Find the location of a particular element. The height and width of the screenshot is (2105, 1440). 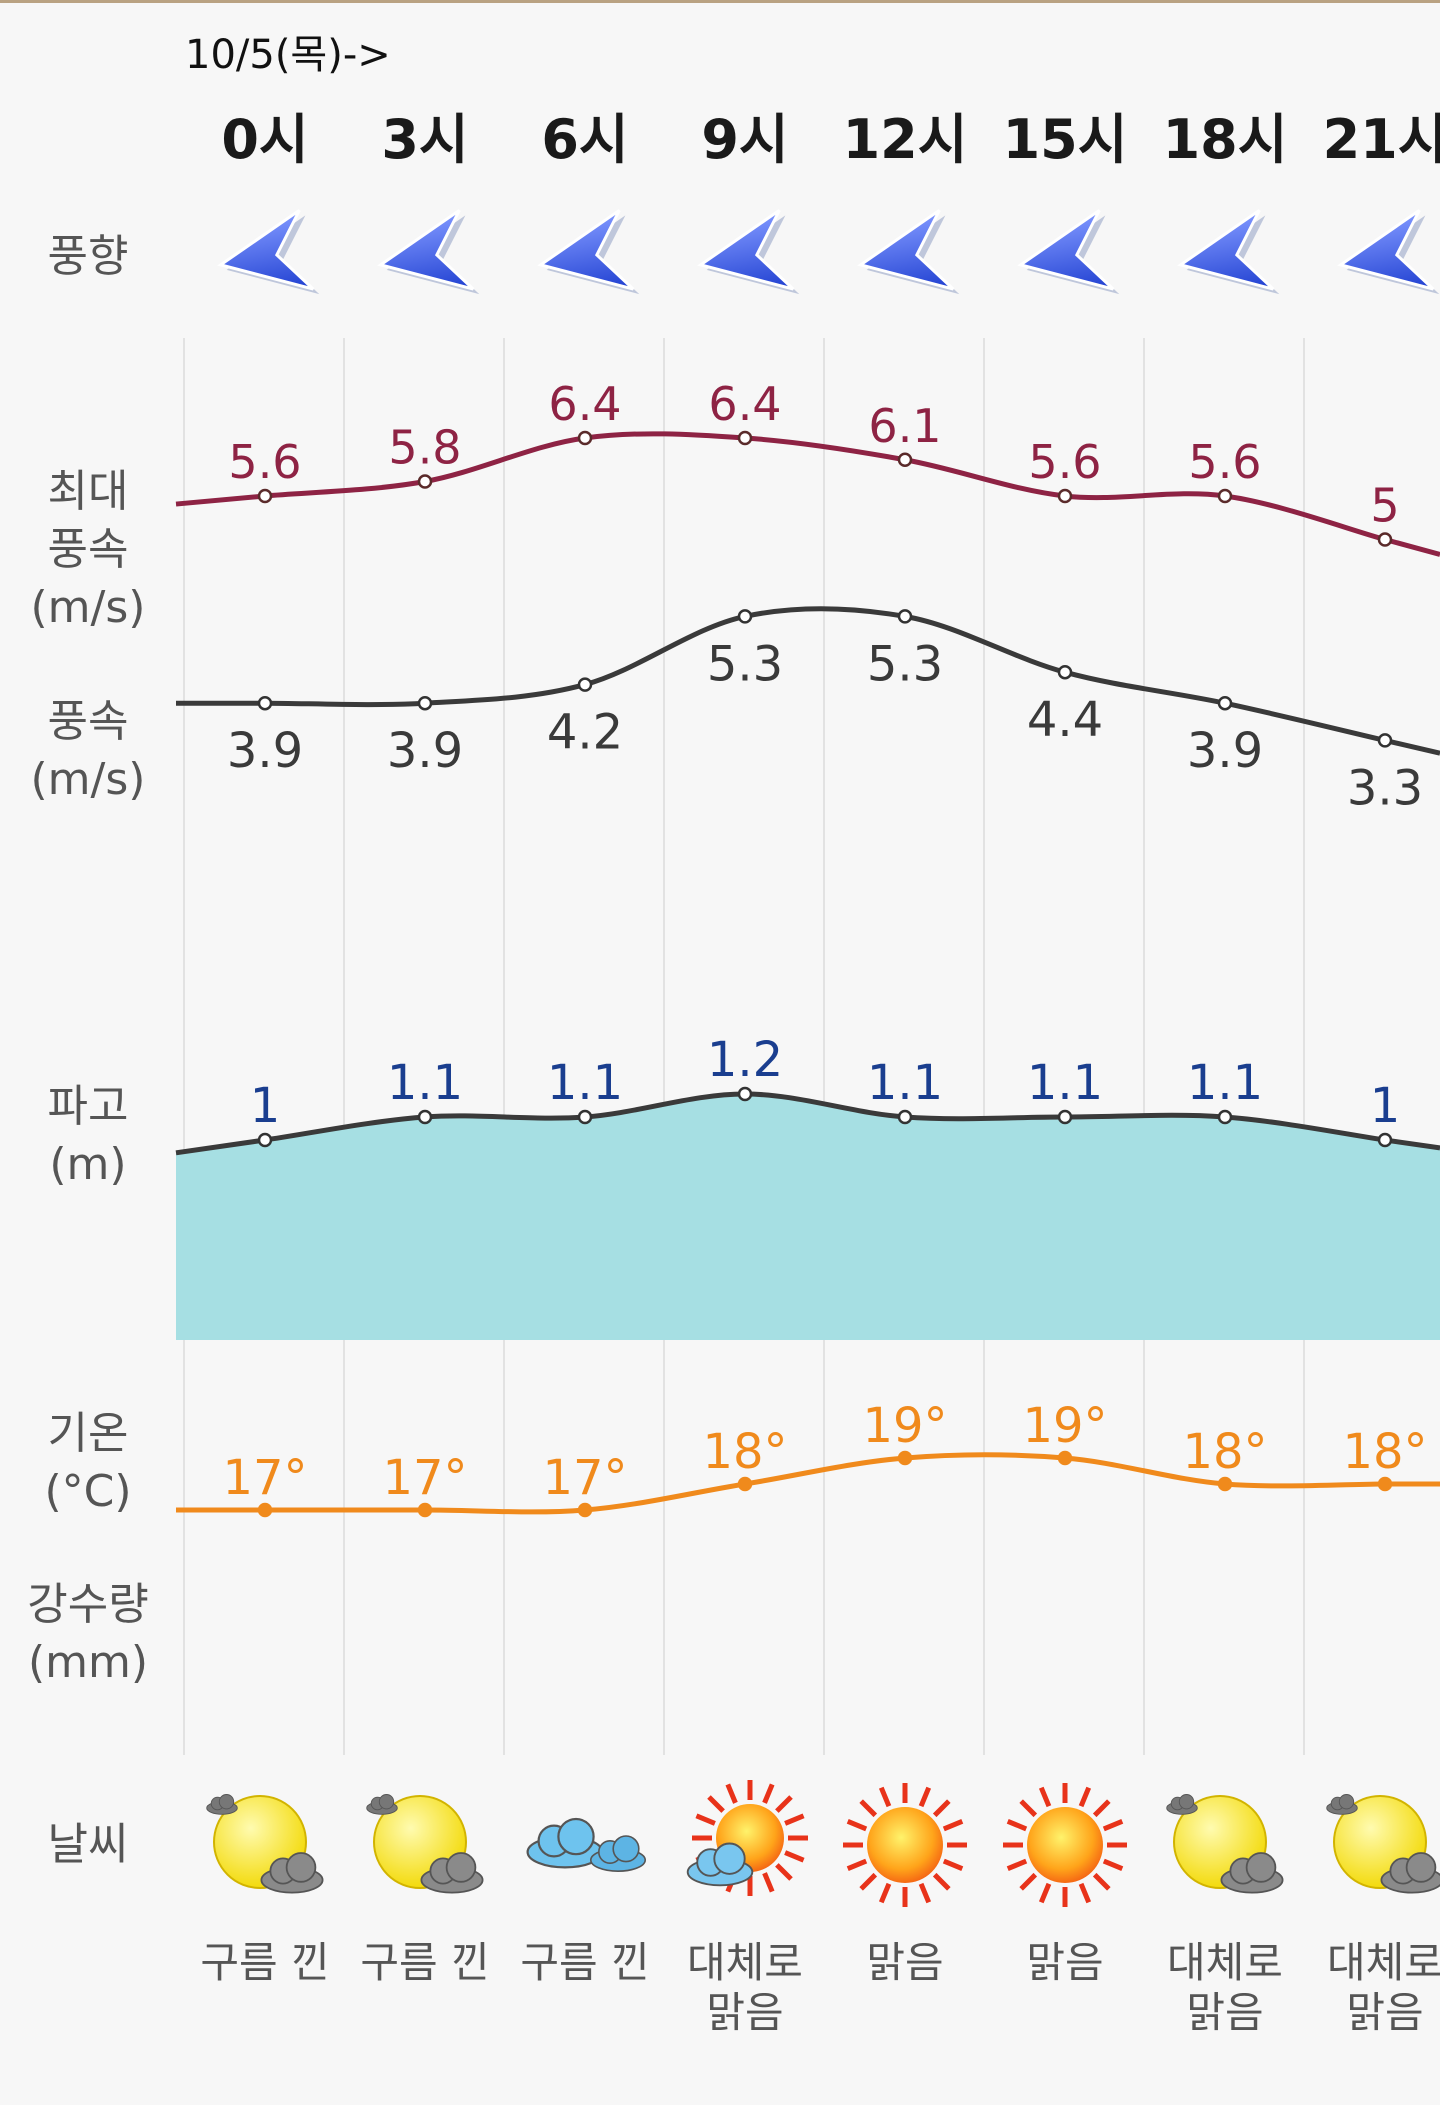

wind-direction-label: 풍향 is located at coordinates (88, 256).